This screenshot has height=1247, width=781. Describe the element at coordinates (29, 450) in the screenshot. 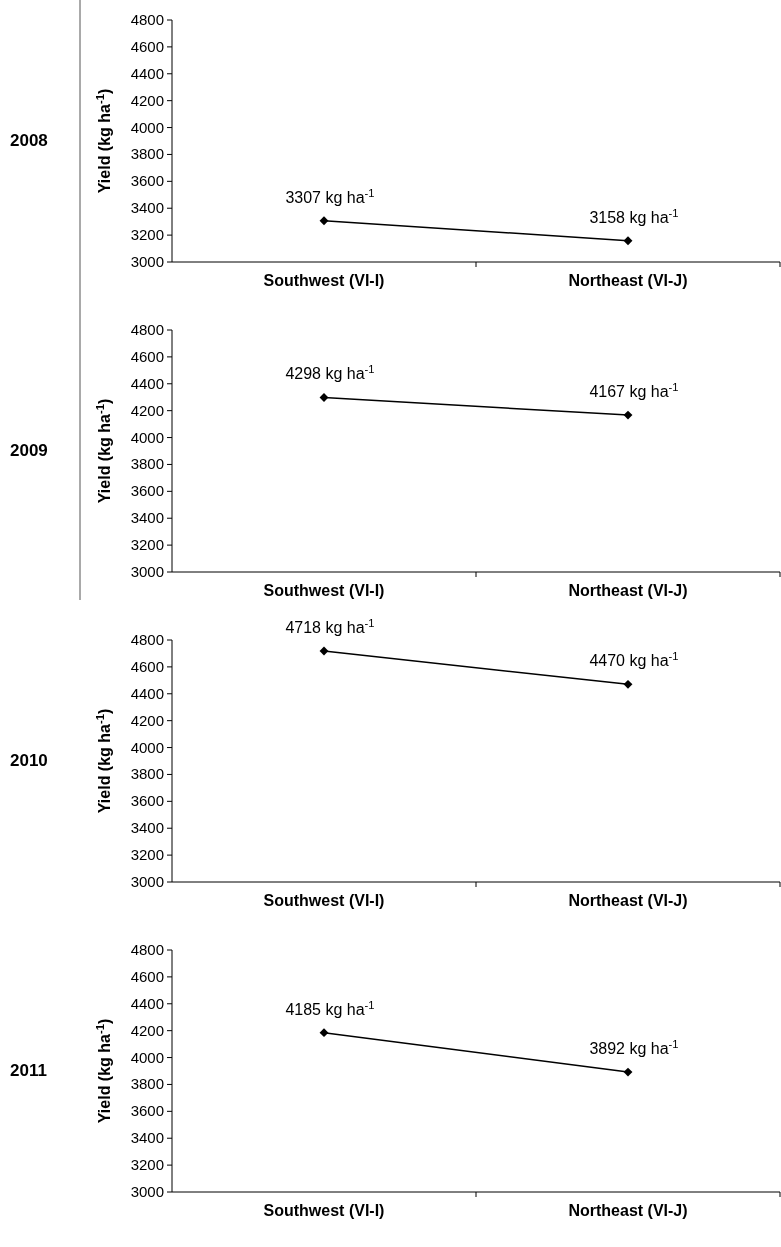

I see `text: 2009` at that location.